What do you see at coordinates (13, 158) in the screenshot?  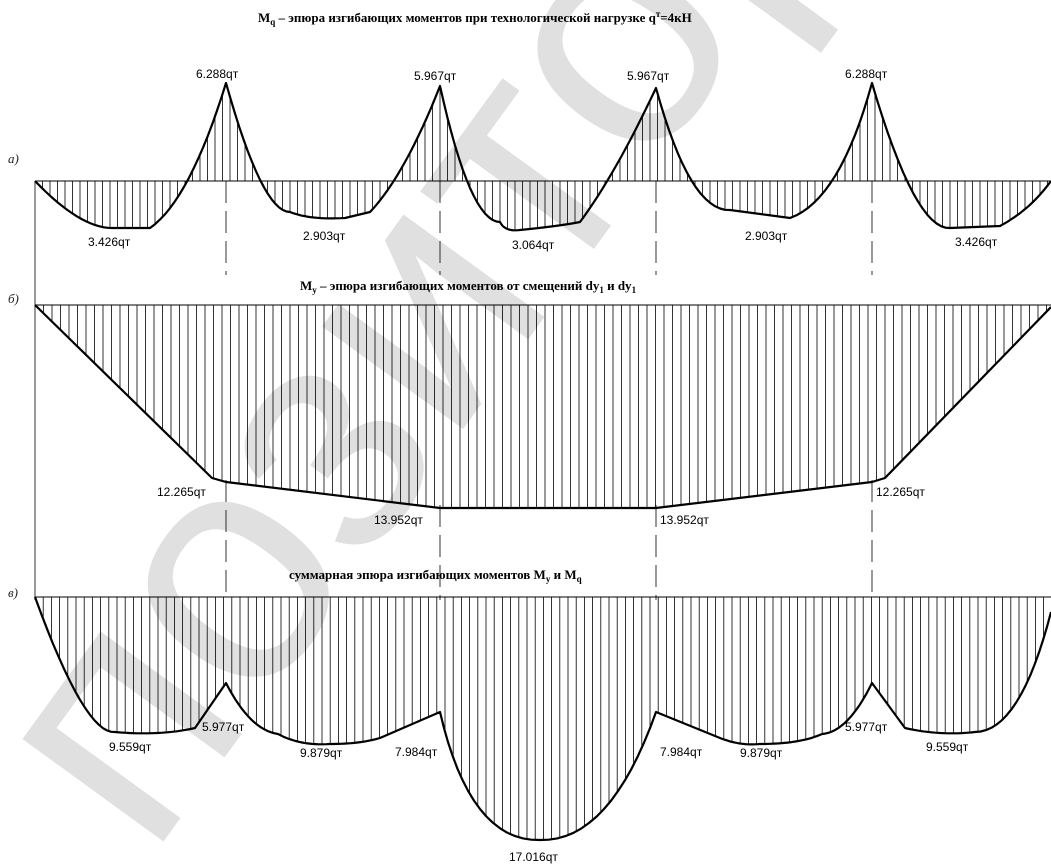 I see `diagram-a-label: а)` at bounding box center [13, 158].